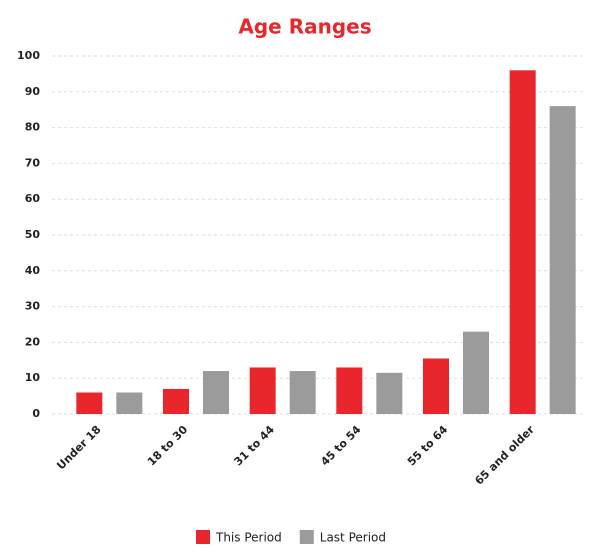  I want to click on legend-label: Last Period, so click(353, 538).